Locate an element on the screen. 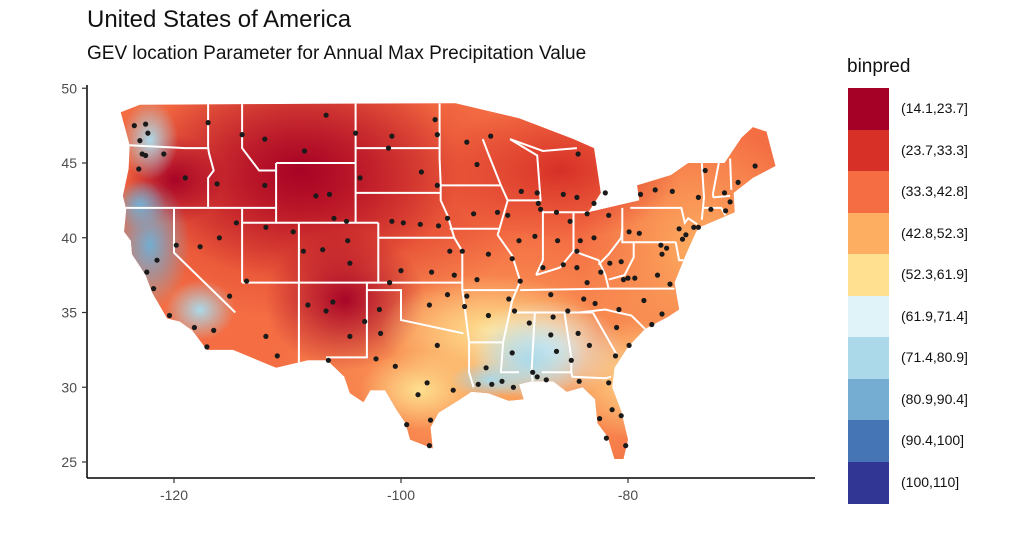  legend-item: (33.3,42.8] is located at coordinates (923, 192).